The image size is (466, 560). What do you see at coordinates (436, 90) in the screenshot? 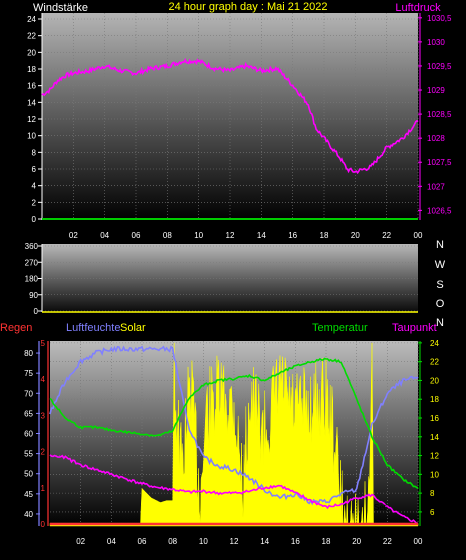
I see `pressure-tick-label: 1029` at bounding box center [436, 90].